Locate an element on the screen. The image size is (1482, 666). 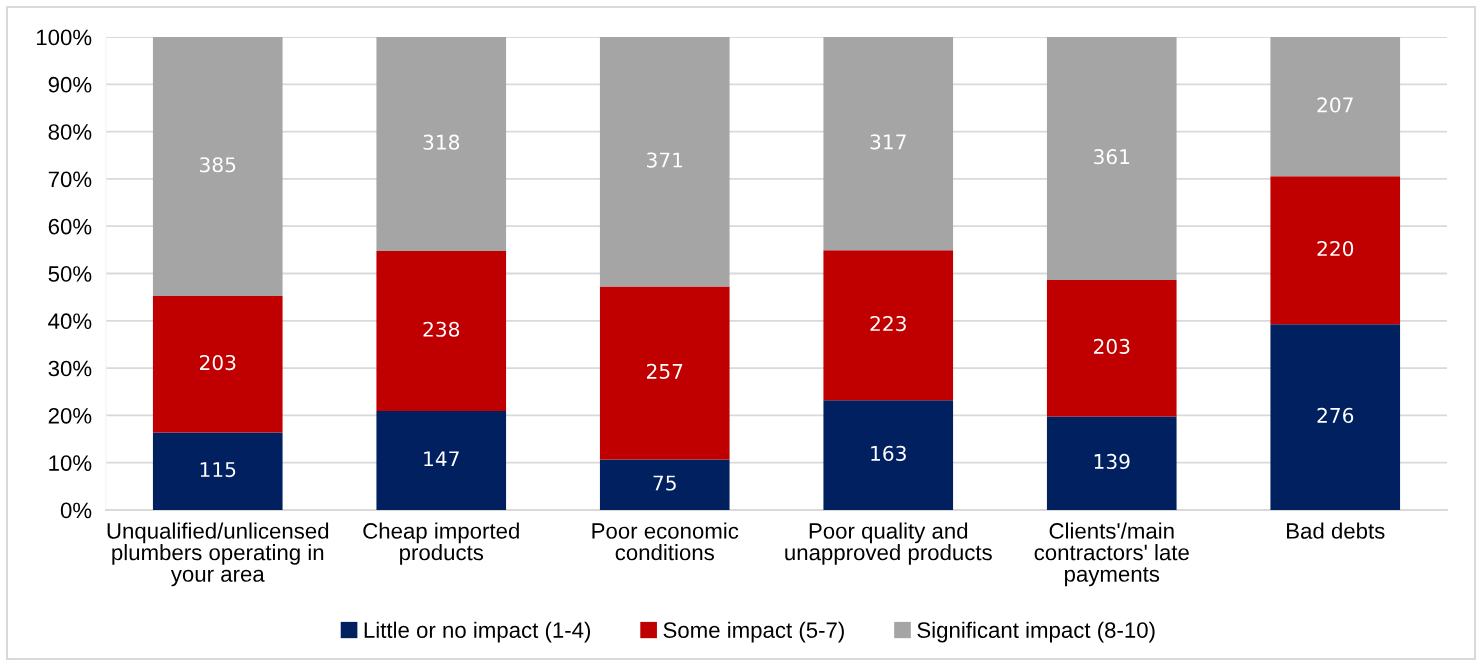
data-label: 115 is located at coordinates (218, 470).